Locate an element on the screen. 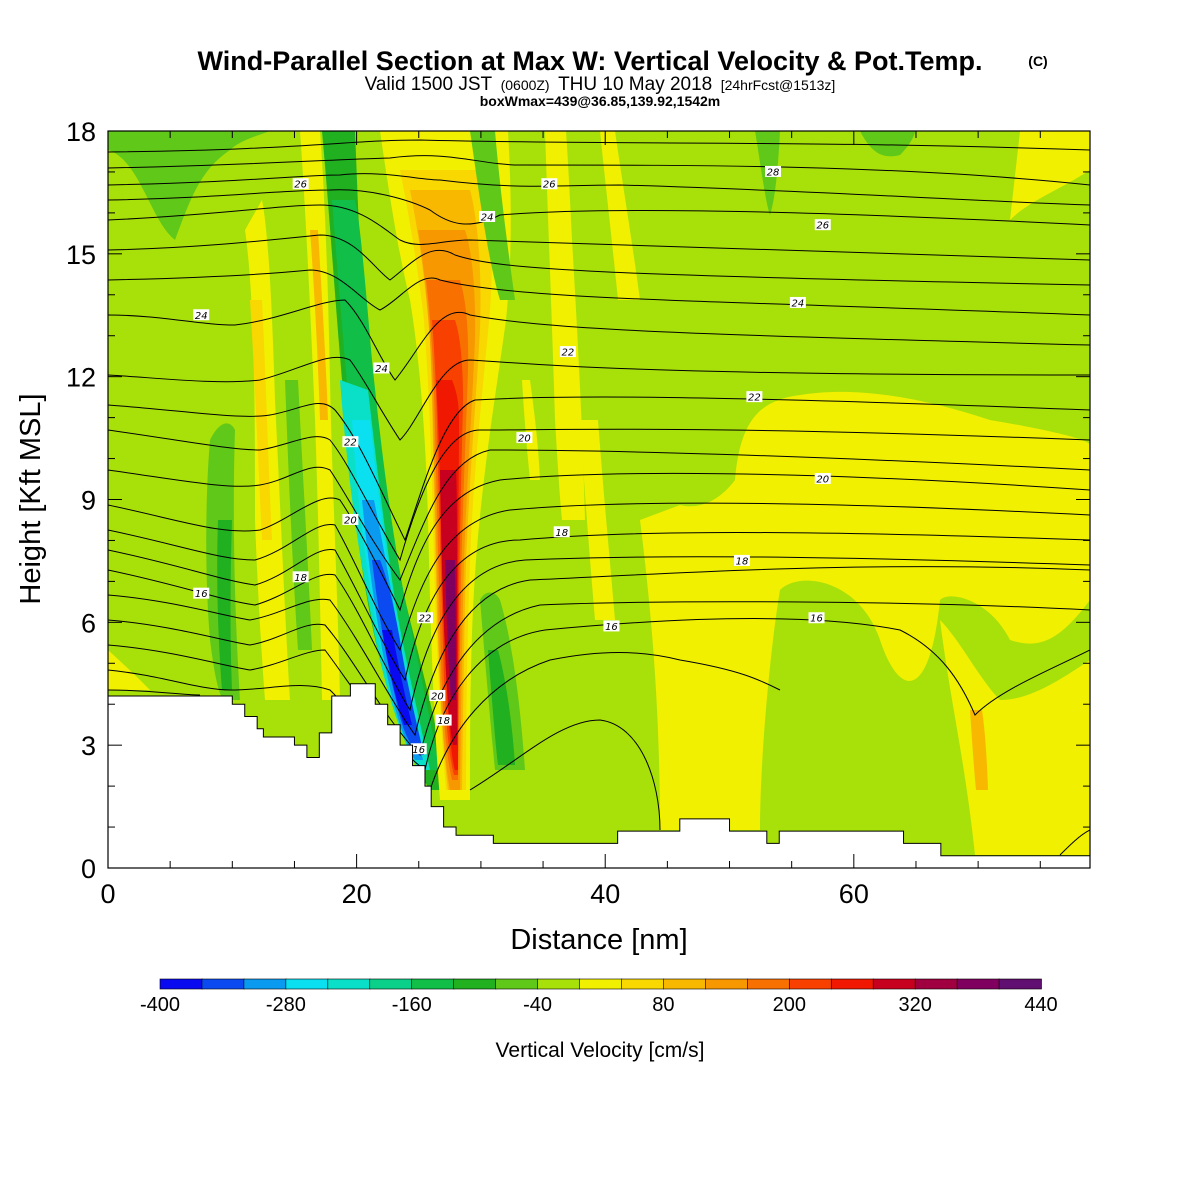 Image resolution: width=1200 pixels, height=1200 pixels. field-yellow-west-low is located at coordinates (129, 670).